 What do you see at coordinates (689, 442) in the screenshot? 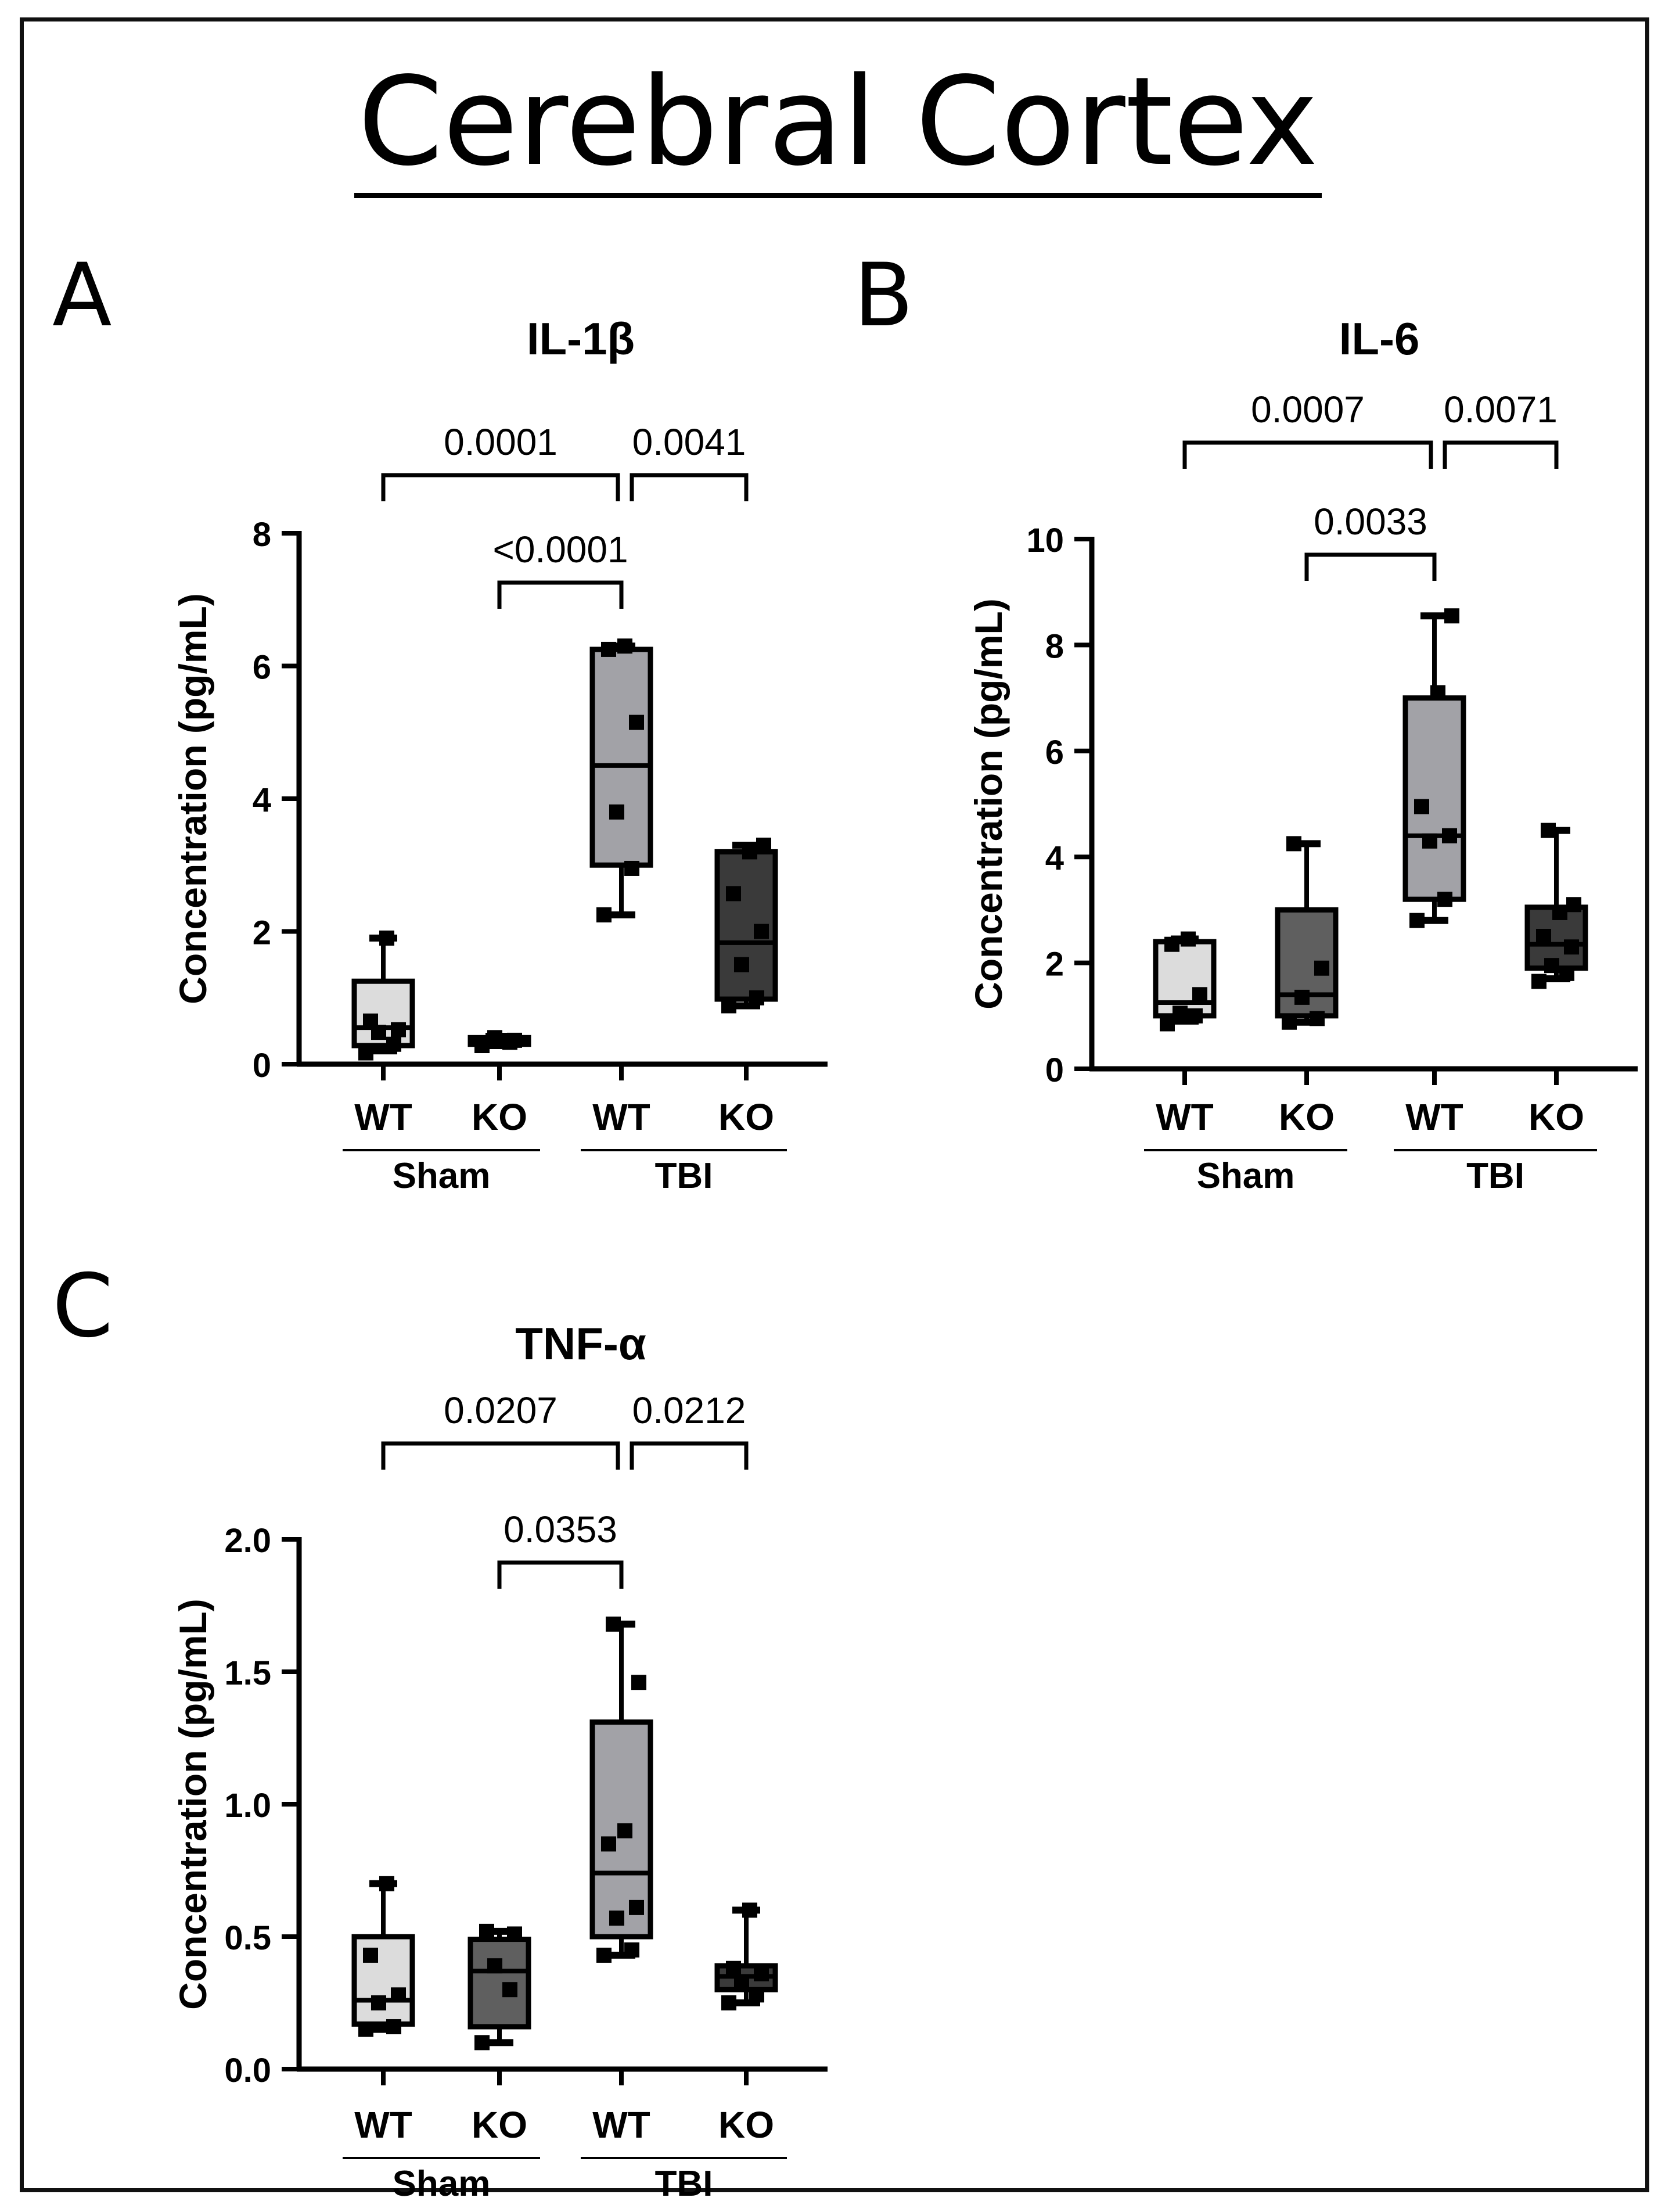
I see `p-value-label: 0.0041` at bounding box center [689, 442].